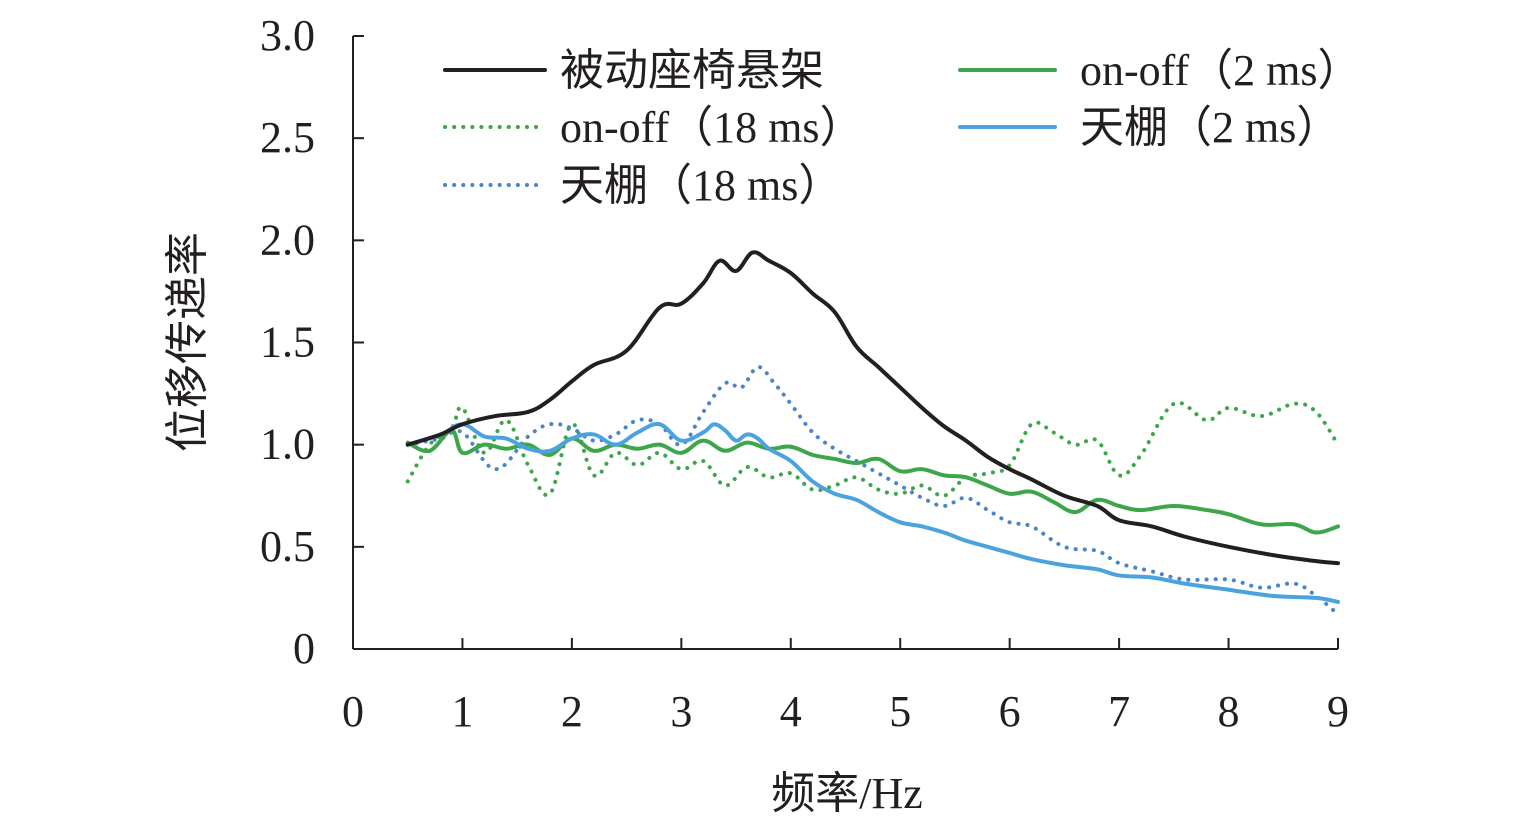  I want to click on x-tick-label: 1, so click(462, 711).